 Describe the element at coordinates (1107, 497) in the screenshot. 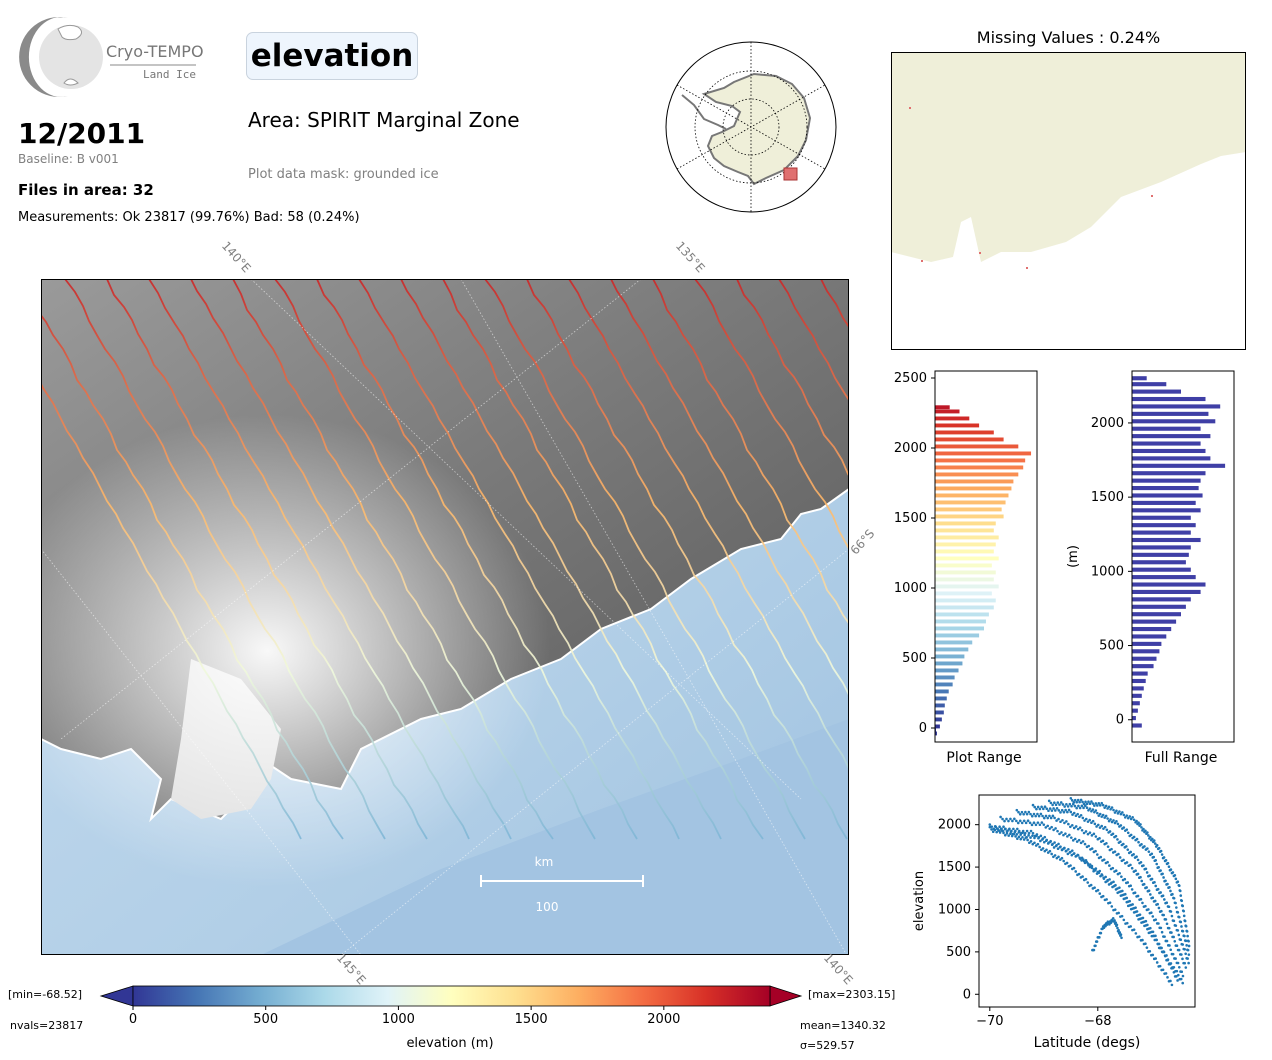

I see `histogram-y-tick-label: 1500` at that location.